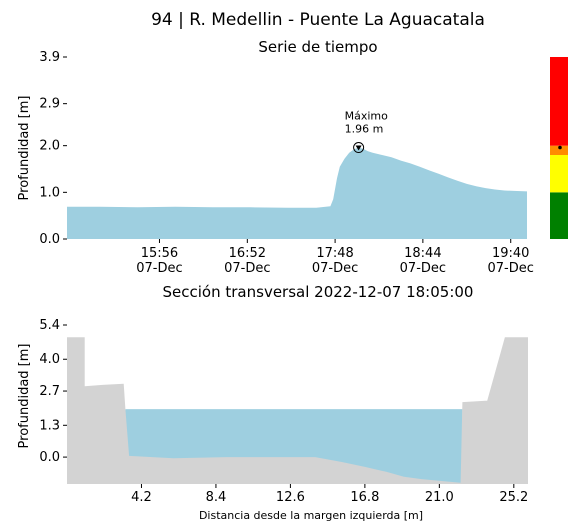 The height and width of the screenshot is (527, 568). What do you see at coordinates (318, 292) in the screenshot?
I see `cross-section-title: Sección transversal 2022-12-07 18:05:00` at bounding box center [318, 292].